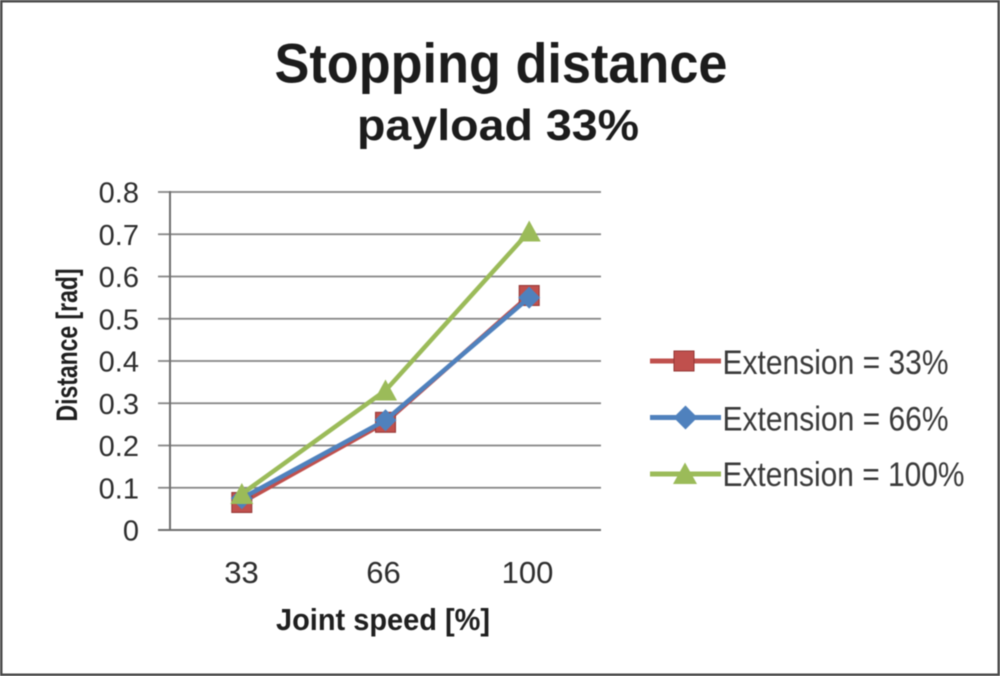 The height and width of the screenshot is (676, 1000). Describe the element at coordinates (119, 320) in the screenshot. I see `svg-text: 0.5` at that location.